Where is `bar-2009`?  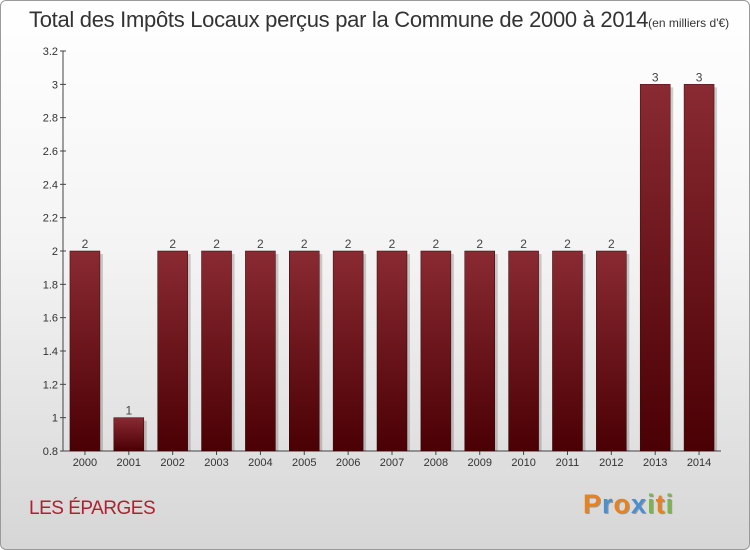 bar-2009 is located at coordinates (479, 351).